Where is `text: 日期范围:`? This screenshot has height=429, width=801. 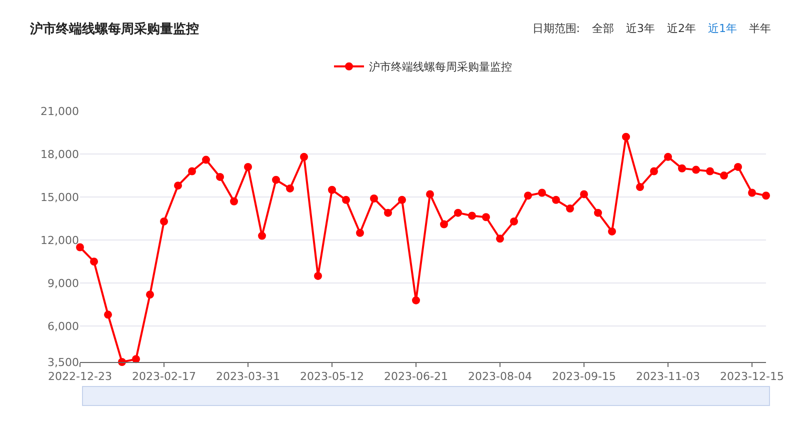
text: 日期范围: is located at coordinates (556, 28).